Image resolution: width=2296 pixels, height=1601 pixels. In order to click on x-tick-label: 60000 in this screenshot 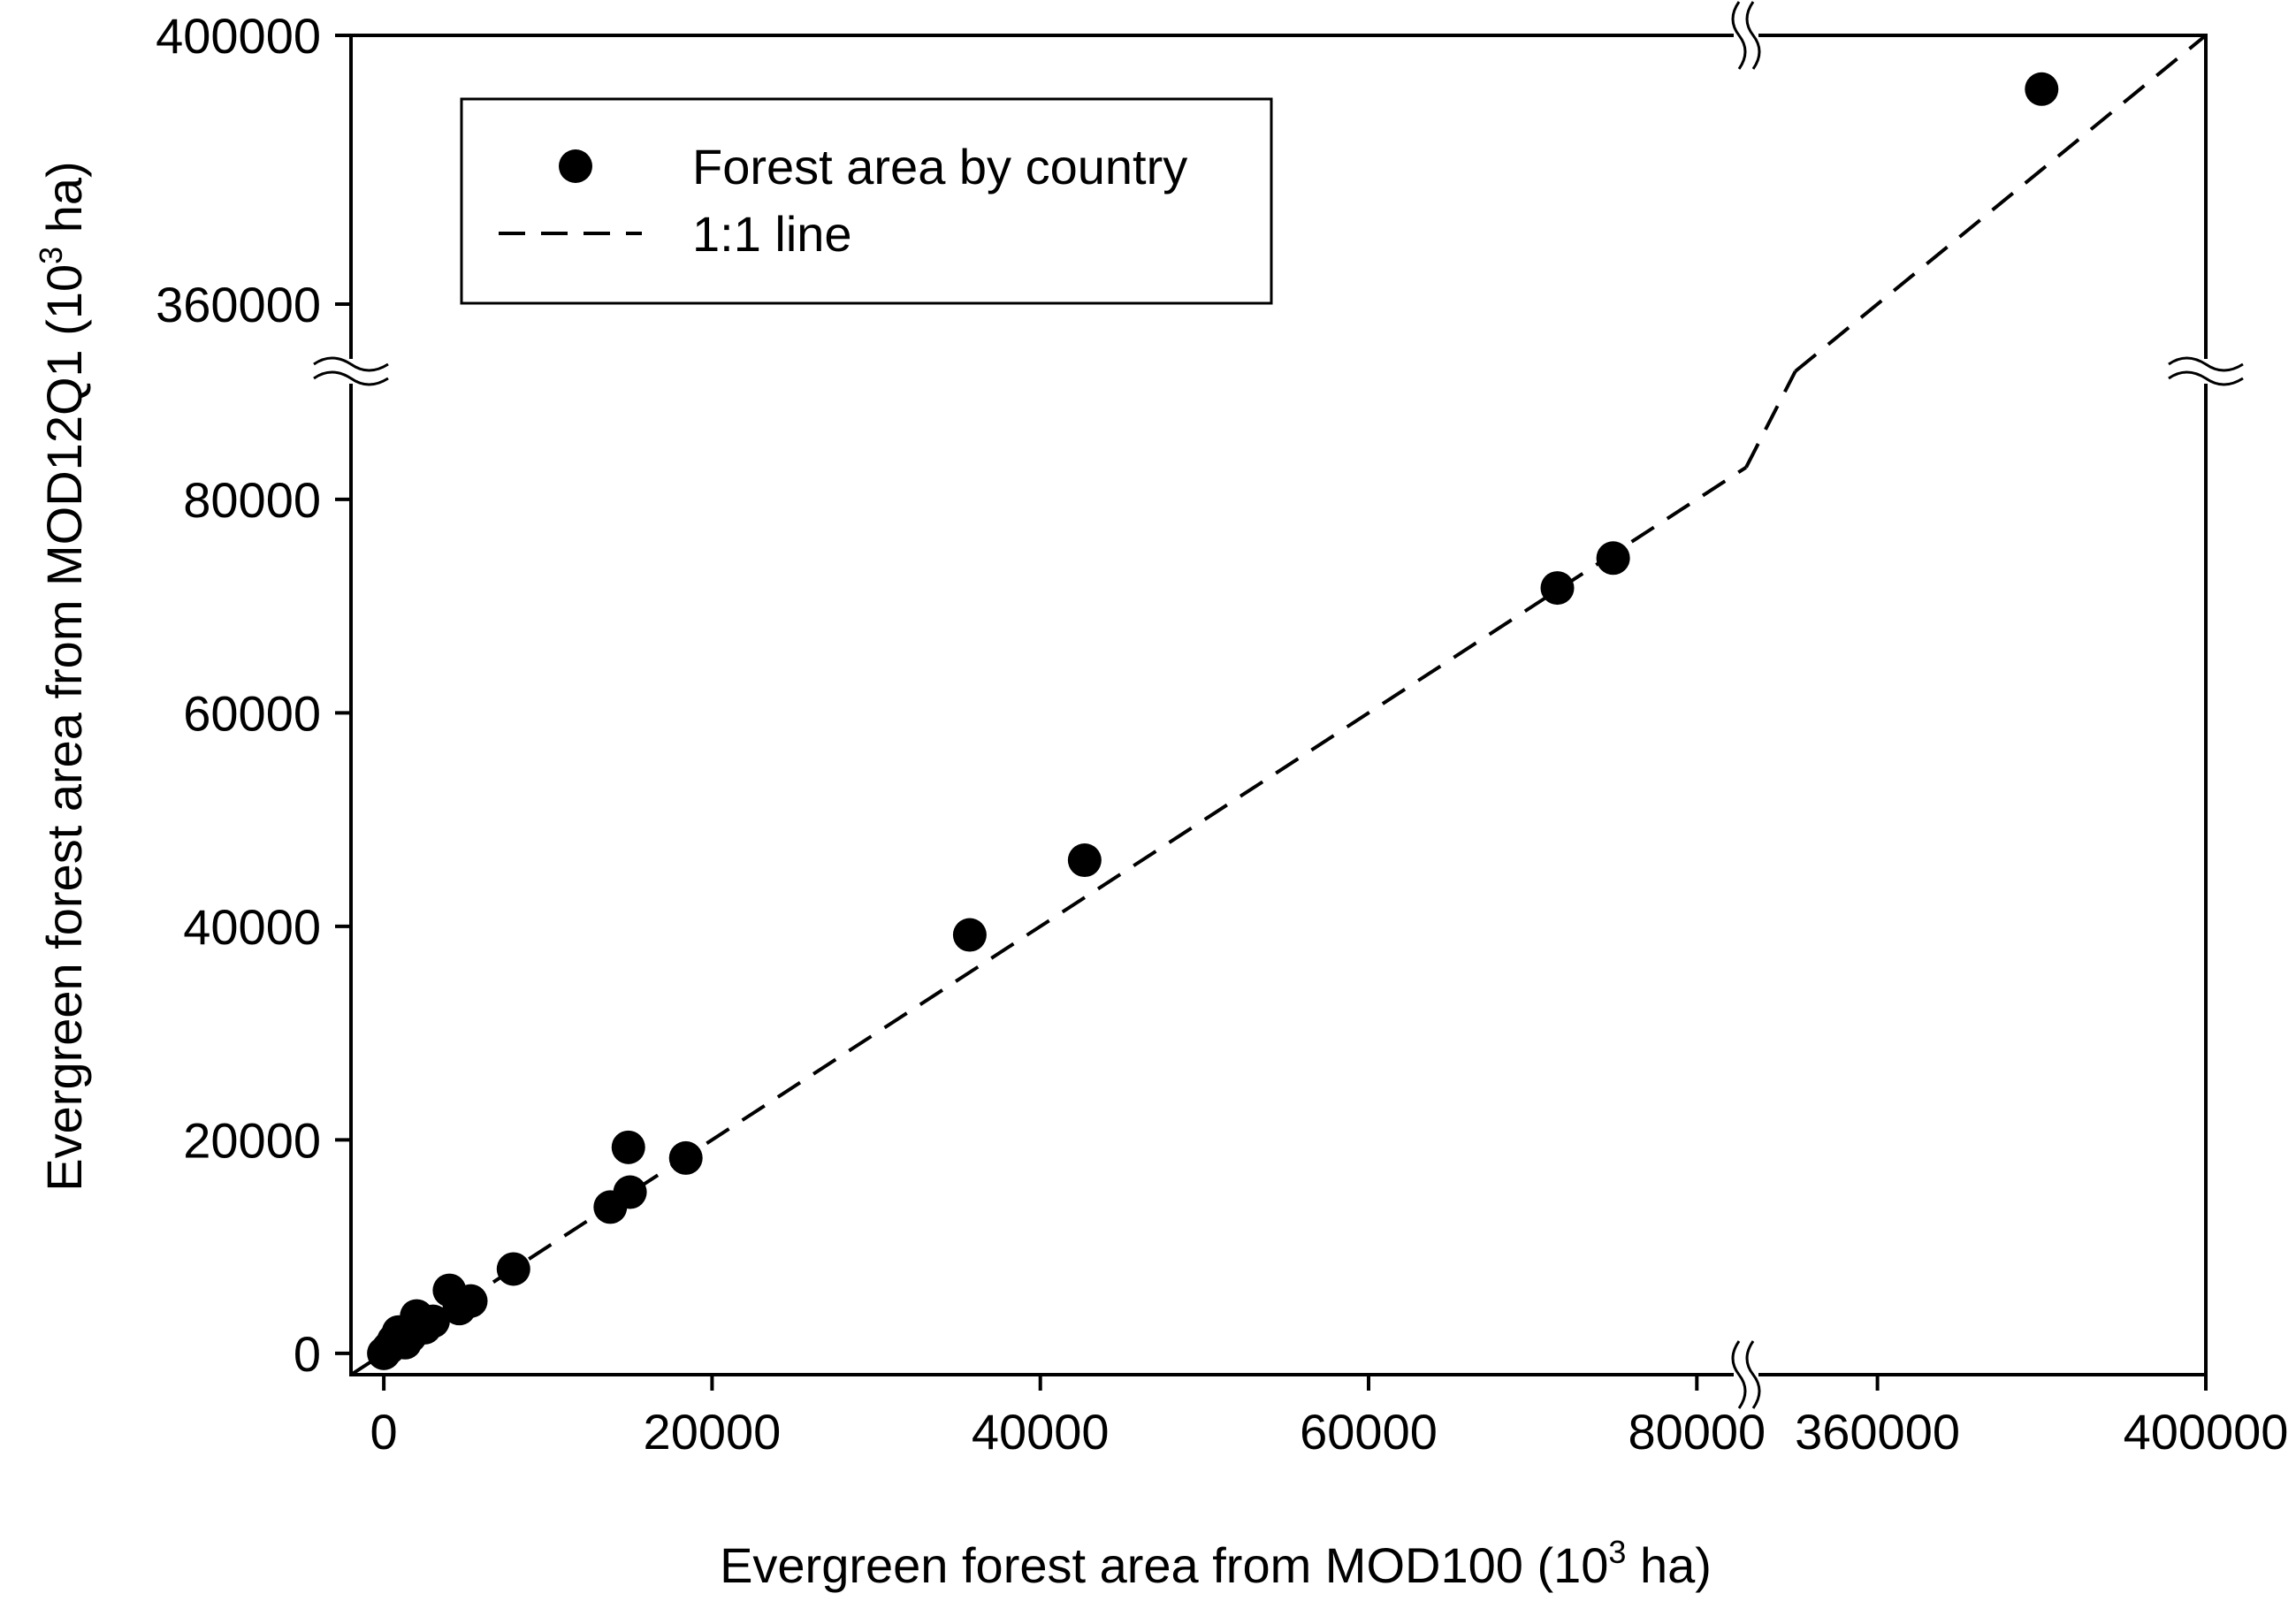, I will do `click(1369, 1432)`.